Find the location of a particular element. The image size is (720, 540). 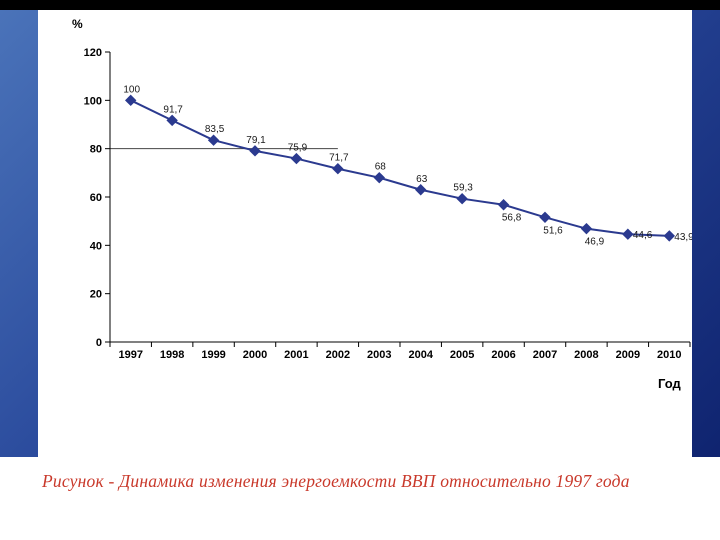

x-tick-label: 2000 is located at coordinates (255, 355).